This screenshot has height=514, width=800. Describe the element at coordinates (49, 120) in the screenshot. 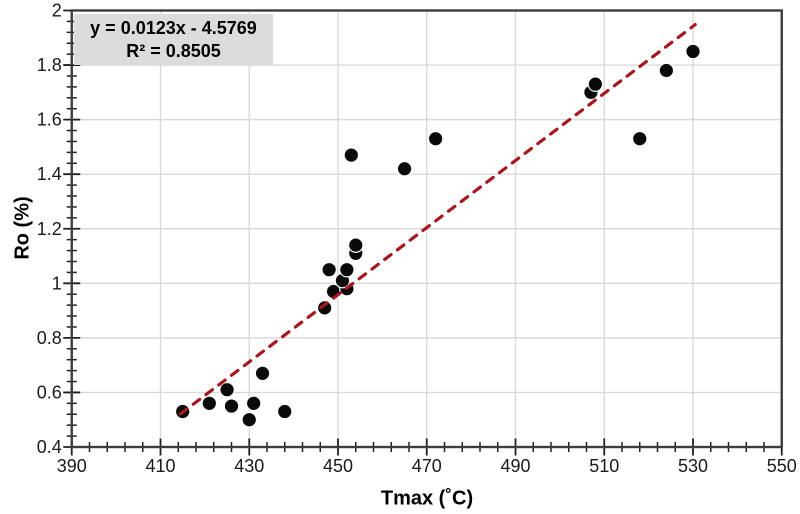

I see `y-tick-label: 1.6` at that location.